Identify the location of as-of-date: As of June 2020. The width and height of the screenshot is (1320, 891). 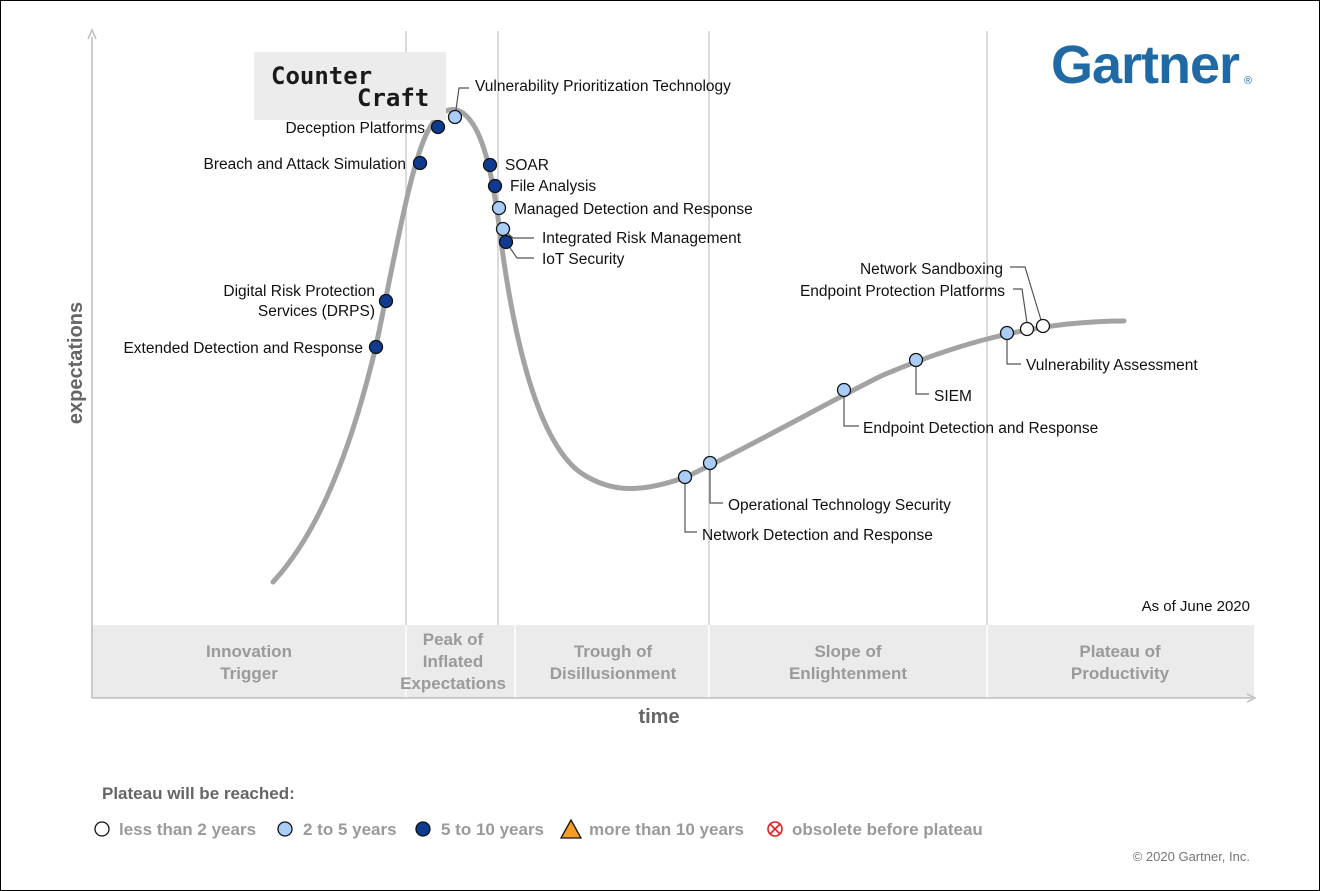
(1196, 606).